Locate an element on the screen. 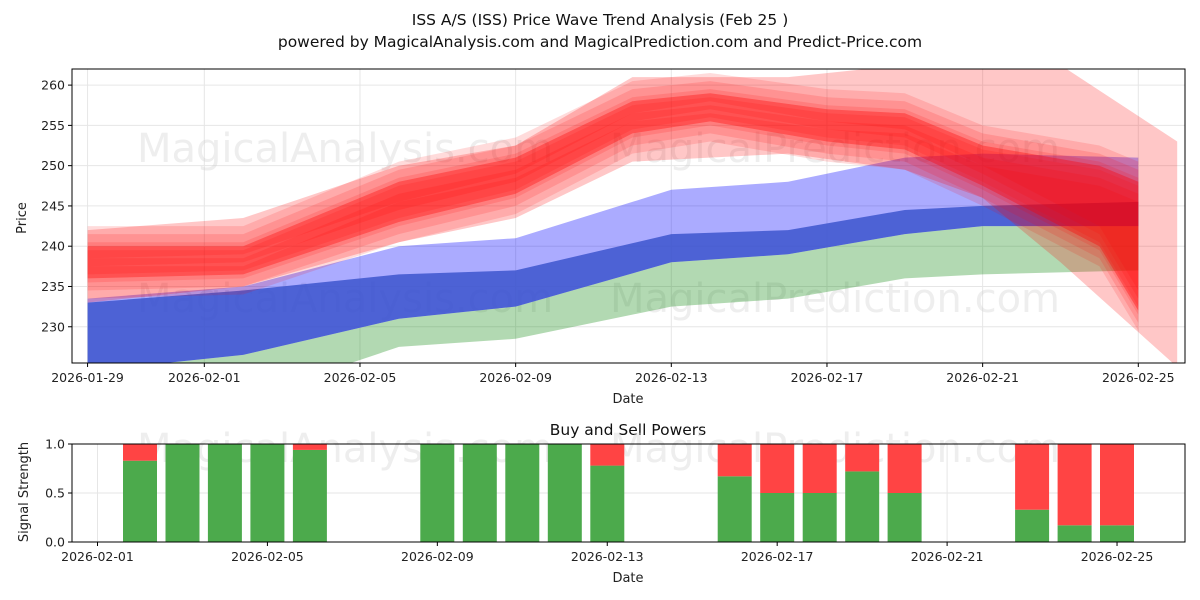 The height and width of the screenshot is (600, 1200). y-tick-label: 245 is located at coordinates (53, 205).